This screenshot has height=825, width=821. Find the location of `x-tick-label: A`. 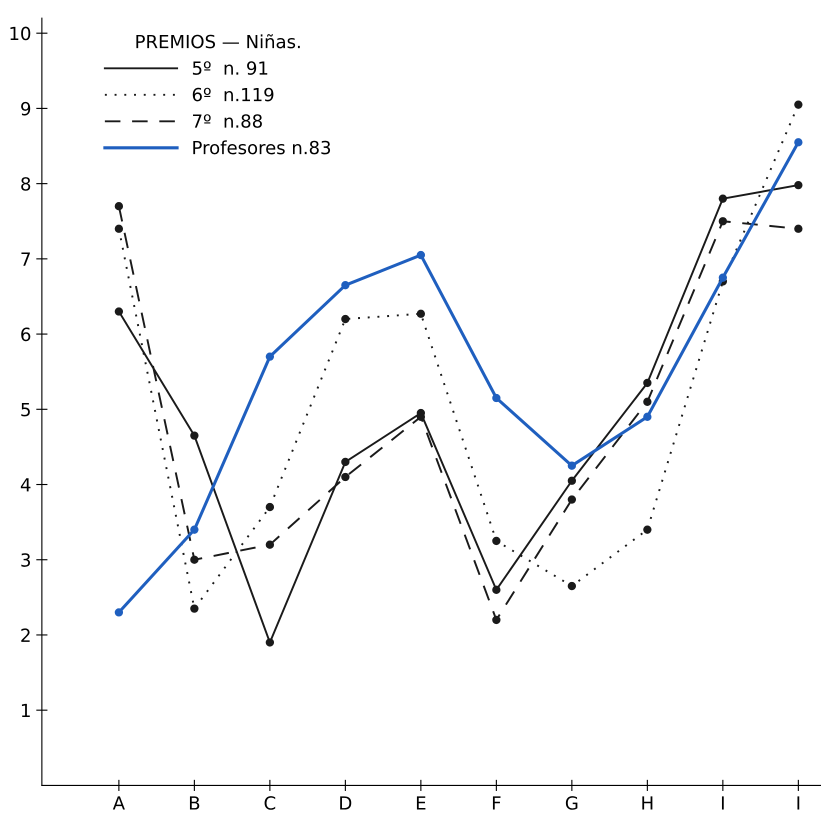

x-tick-label: A is located at coordinates (118, 803).